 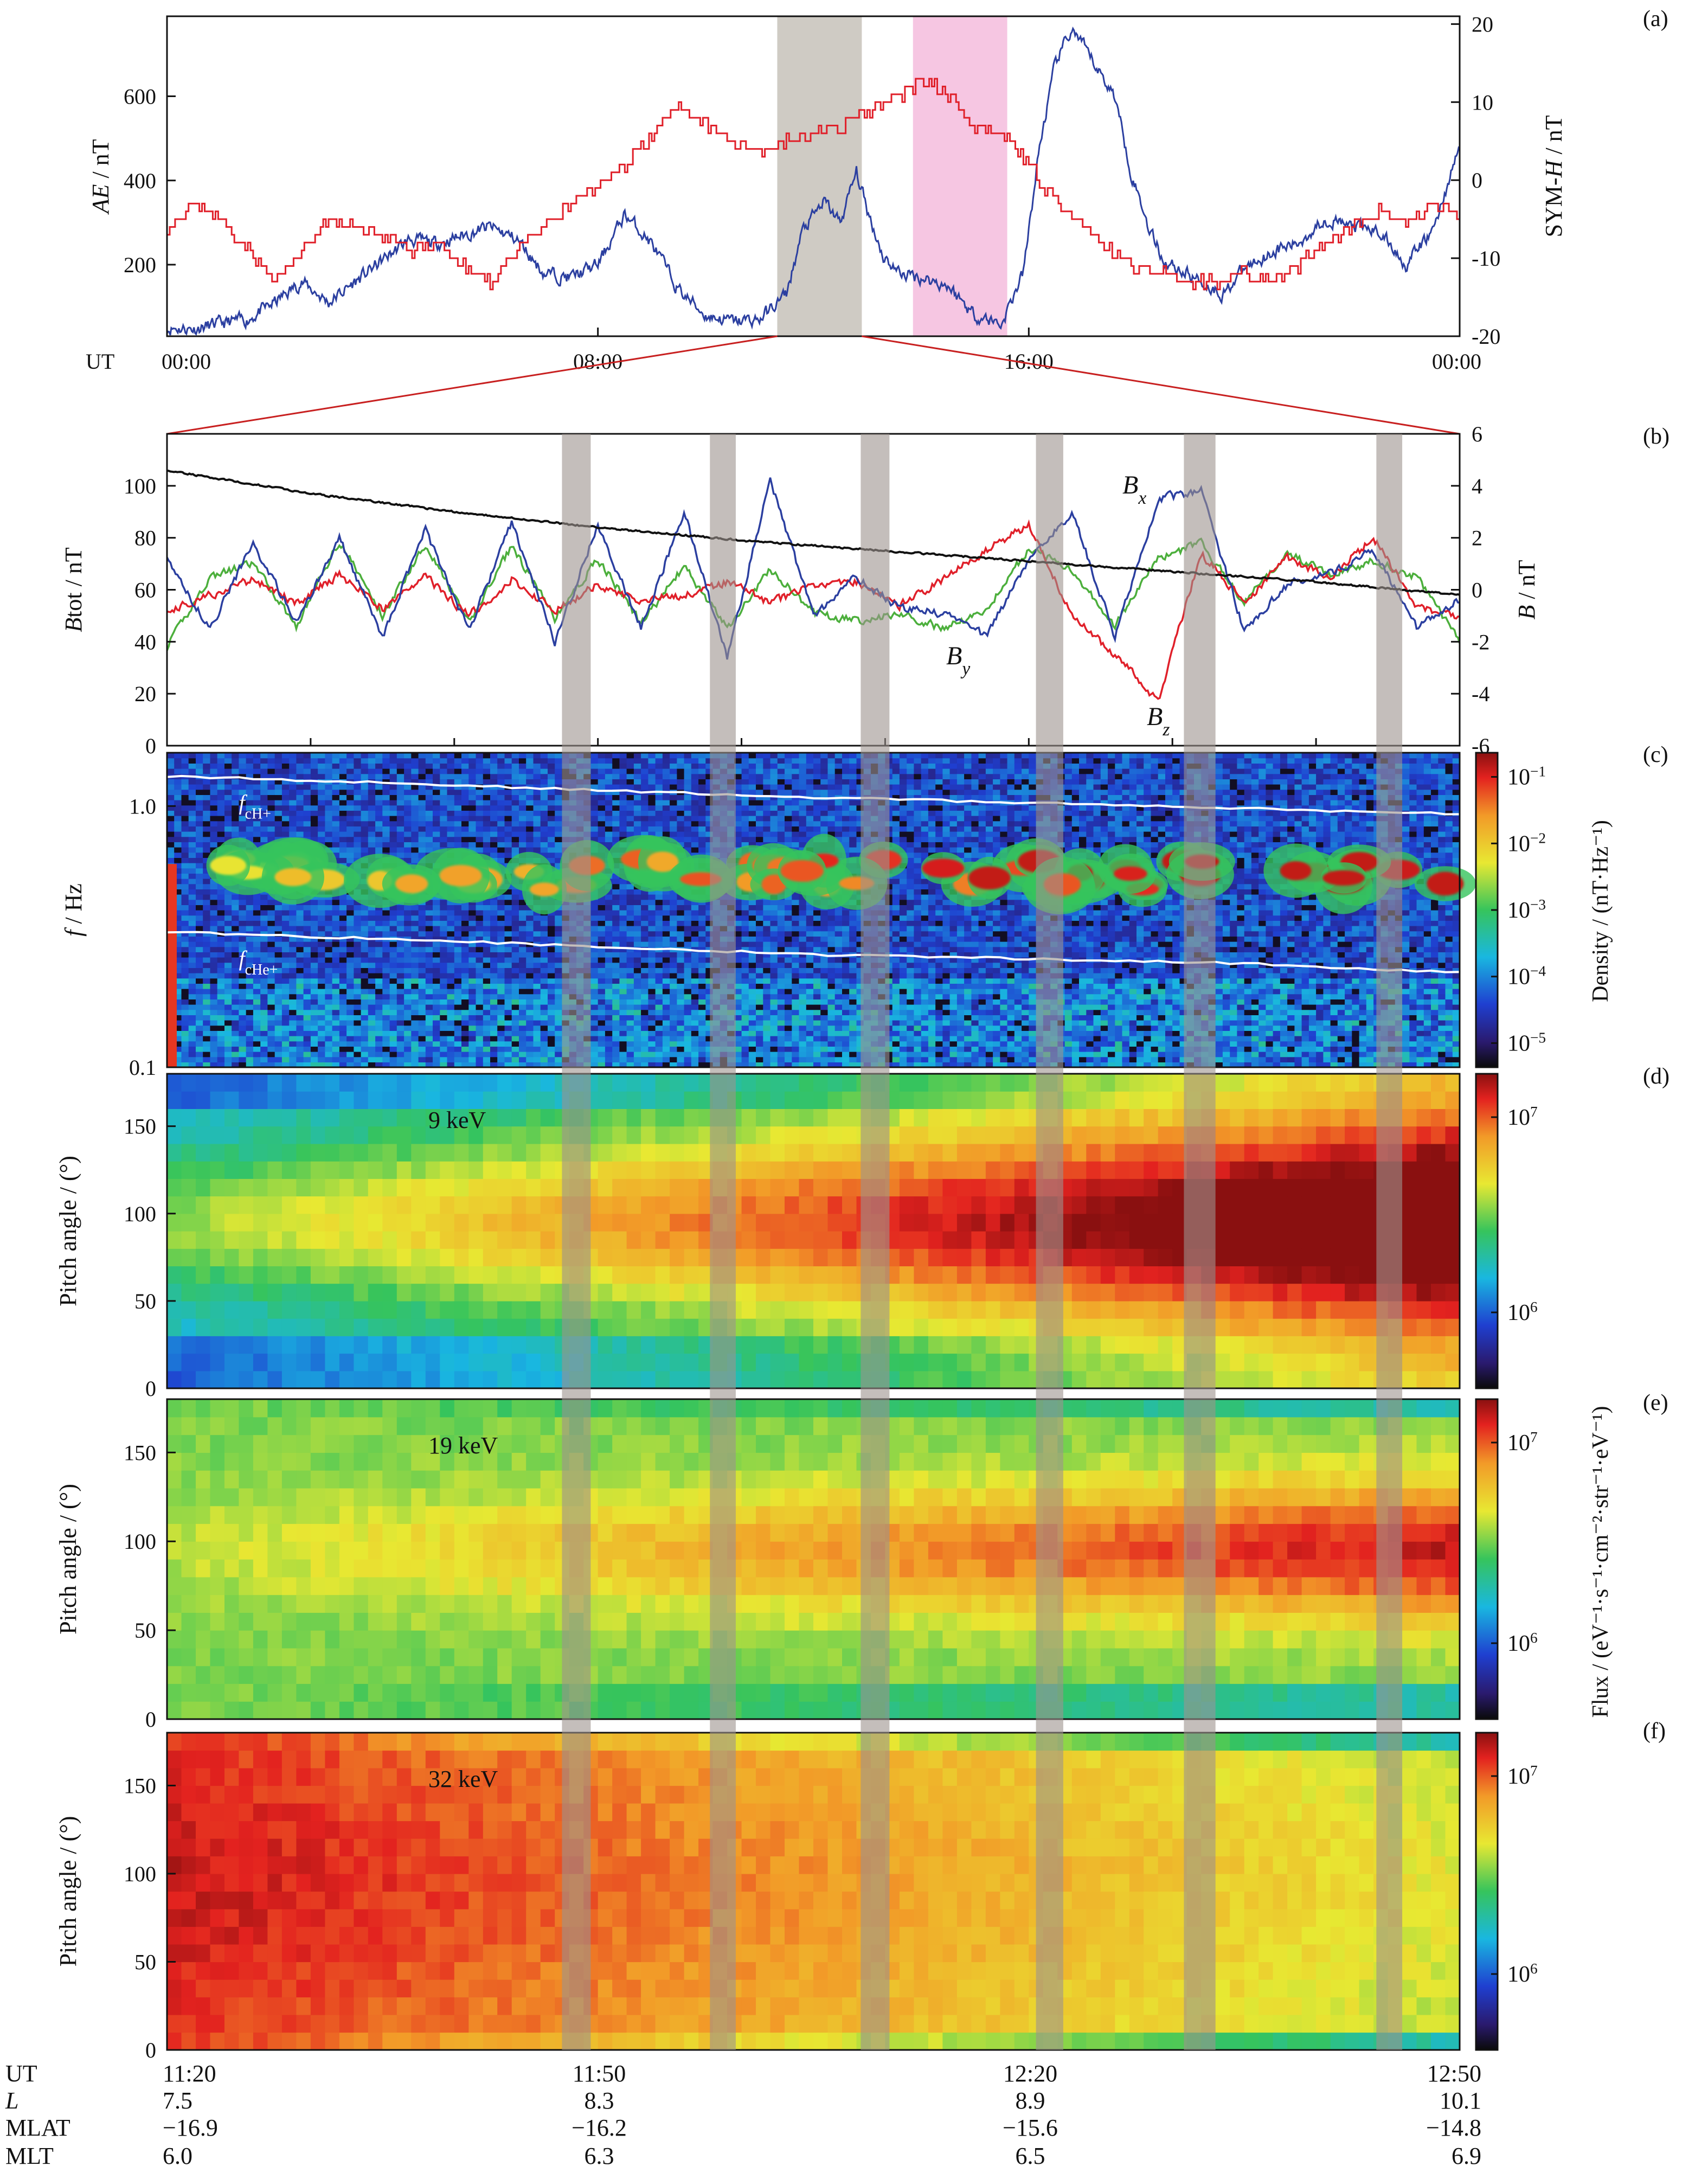 What do you see at coordinates (813, 609) in the screenshot?
I see `bz-line` at bounding box center [813, 609].